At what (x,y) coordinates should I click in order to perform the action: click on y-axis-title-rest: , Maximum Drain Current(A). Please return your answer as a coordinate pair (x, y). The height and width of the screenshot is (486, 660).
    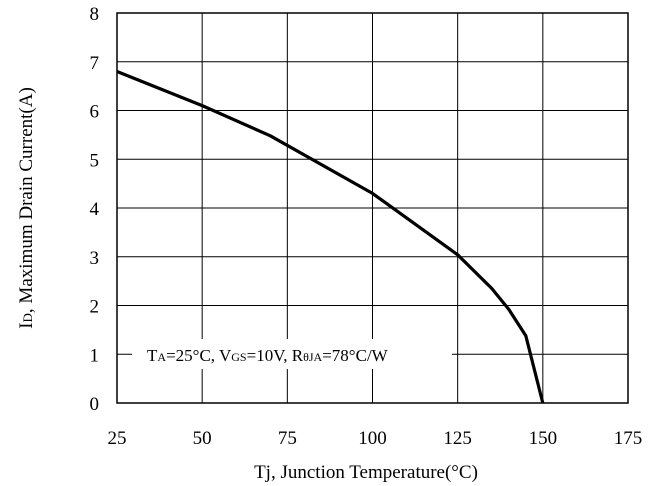
    Looking at the image, I should click on (26, 200).